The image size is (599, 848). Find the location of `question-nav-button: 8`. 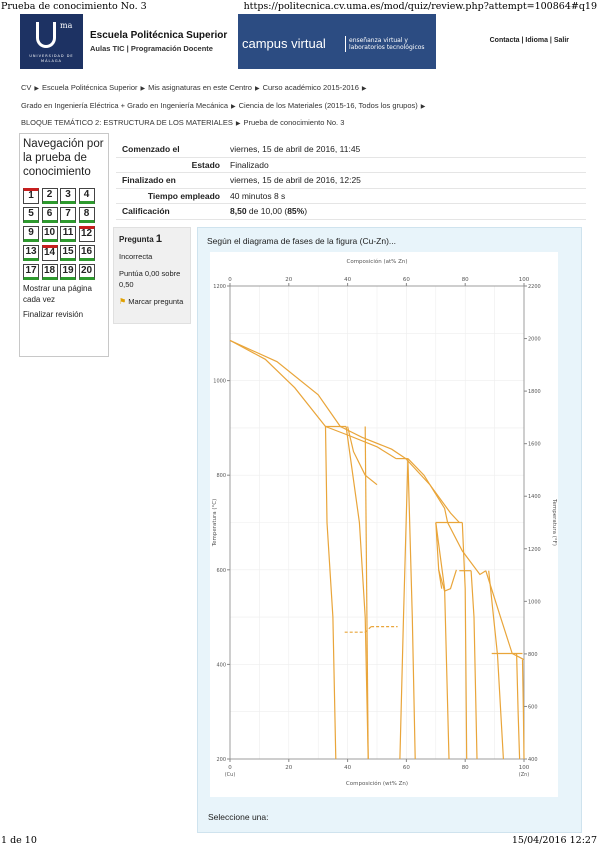

question-nav-button: 8 is located at coordinates (86, 215).